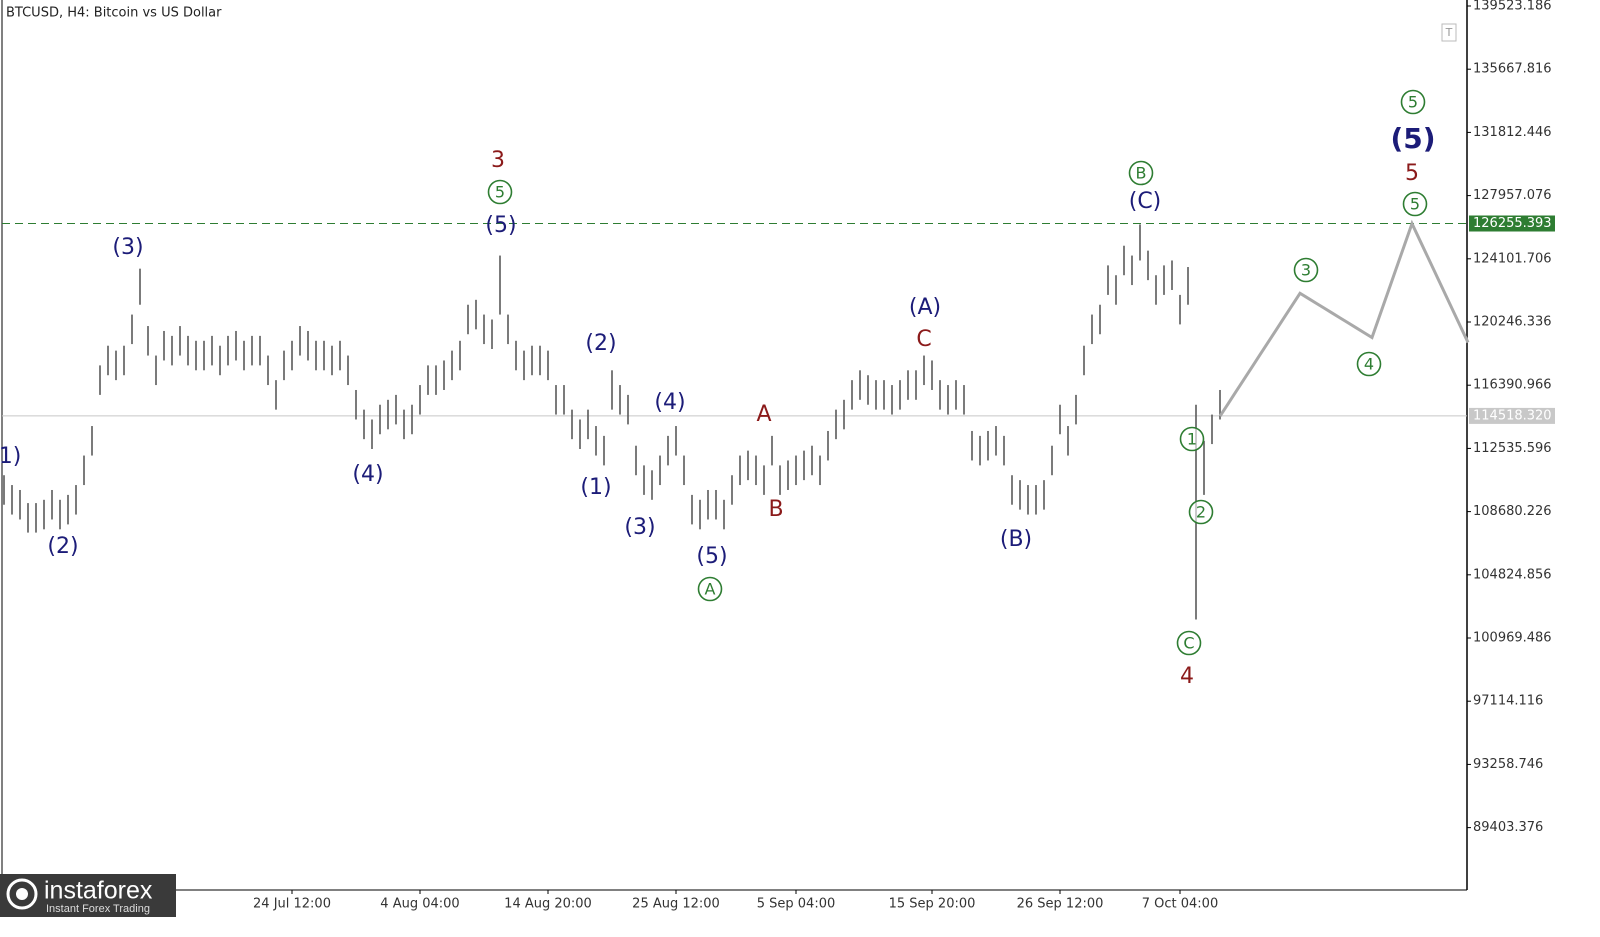  What do you see at coordinates (1512, 195) in the screenshot?
I see `y-tick-label: 127957.076` at bounding box center [1512, 195].